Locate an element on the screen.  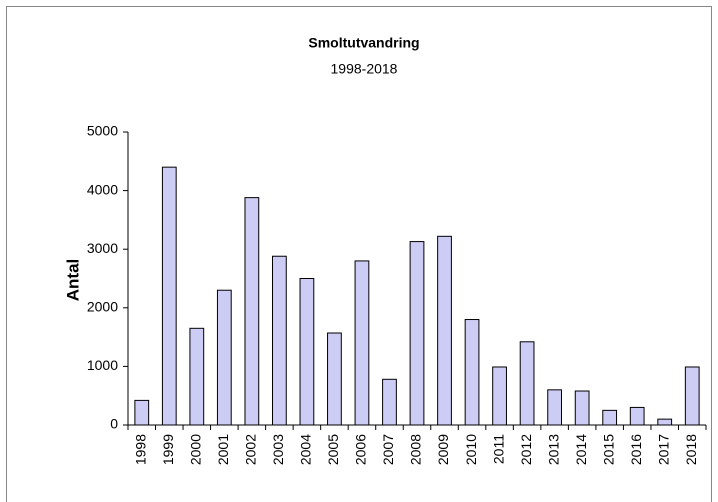
x-tick-label: 2016 is located at coordinates (636, 449).